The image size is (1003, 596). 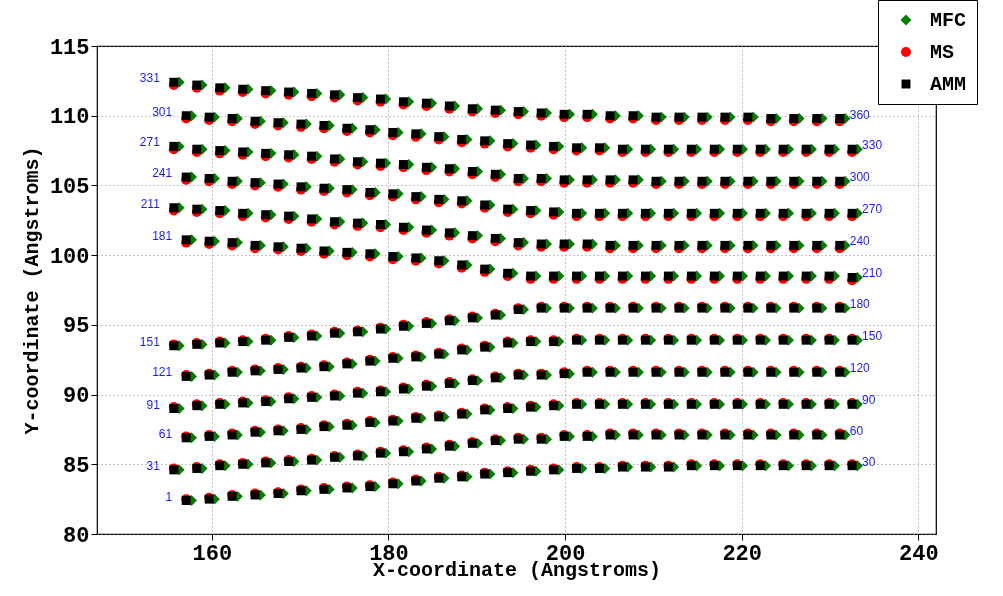 What do you see at coordinates (860, 114) in the screenshot?
I see `annotation: 360` at bounding box center [860, 114].